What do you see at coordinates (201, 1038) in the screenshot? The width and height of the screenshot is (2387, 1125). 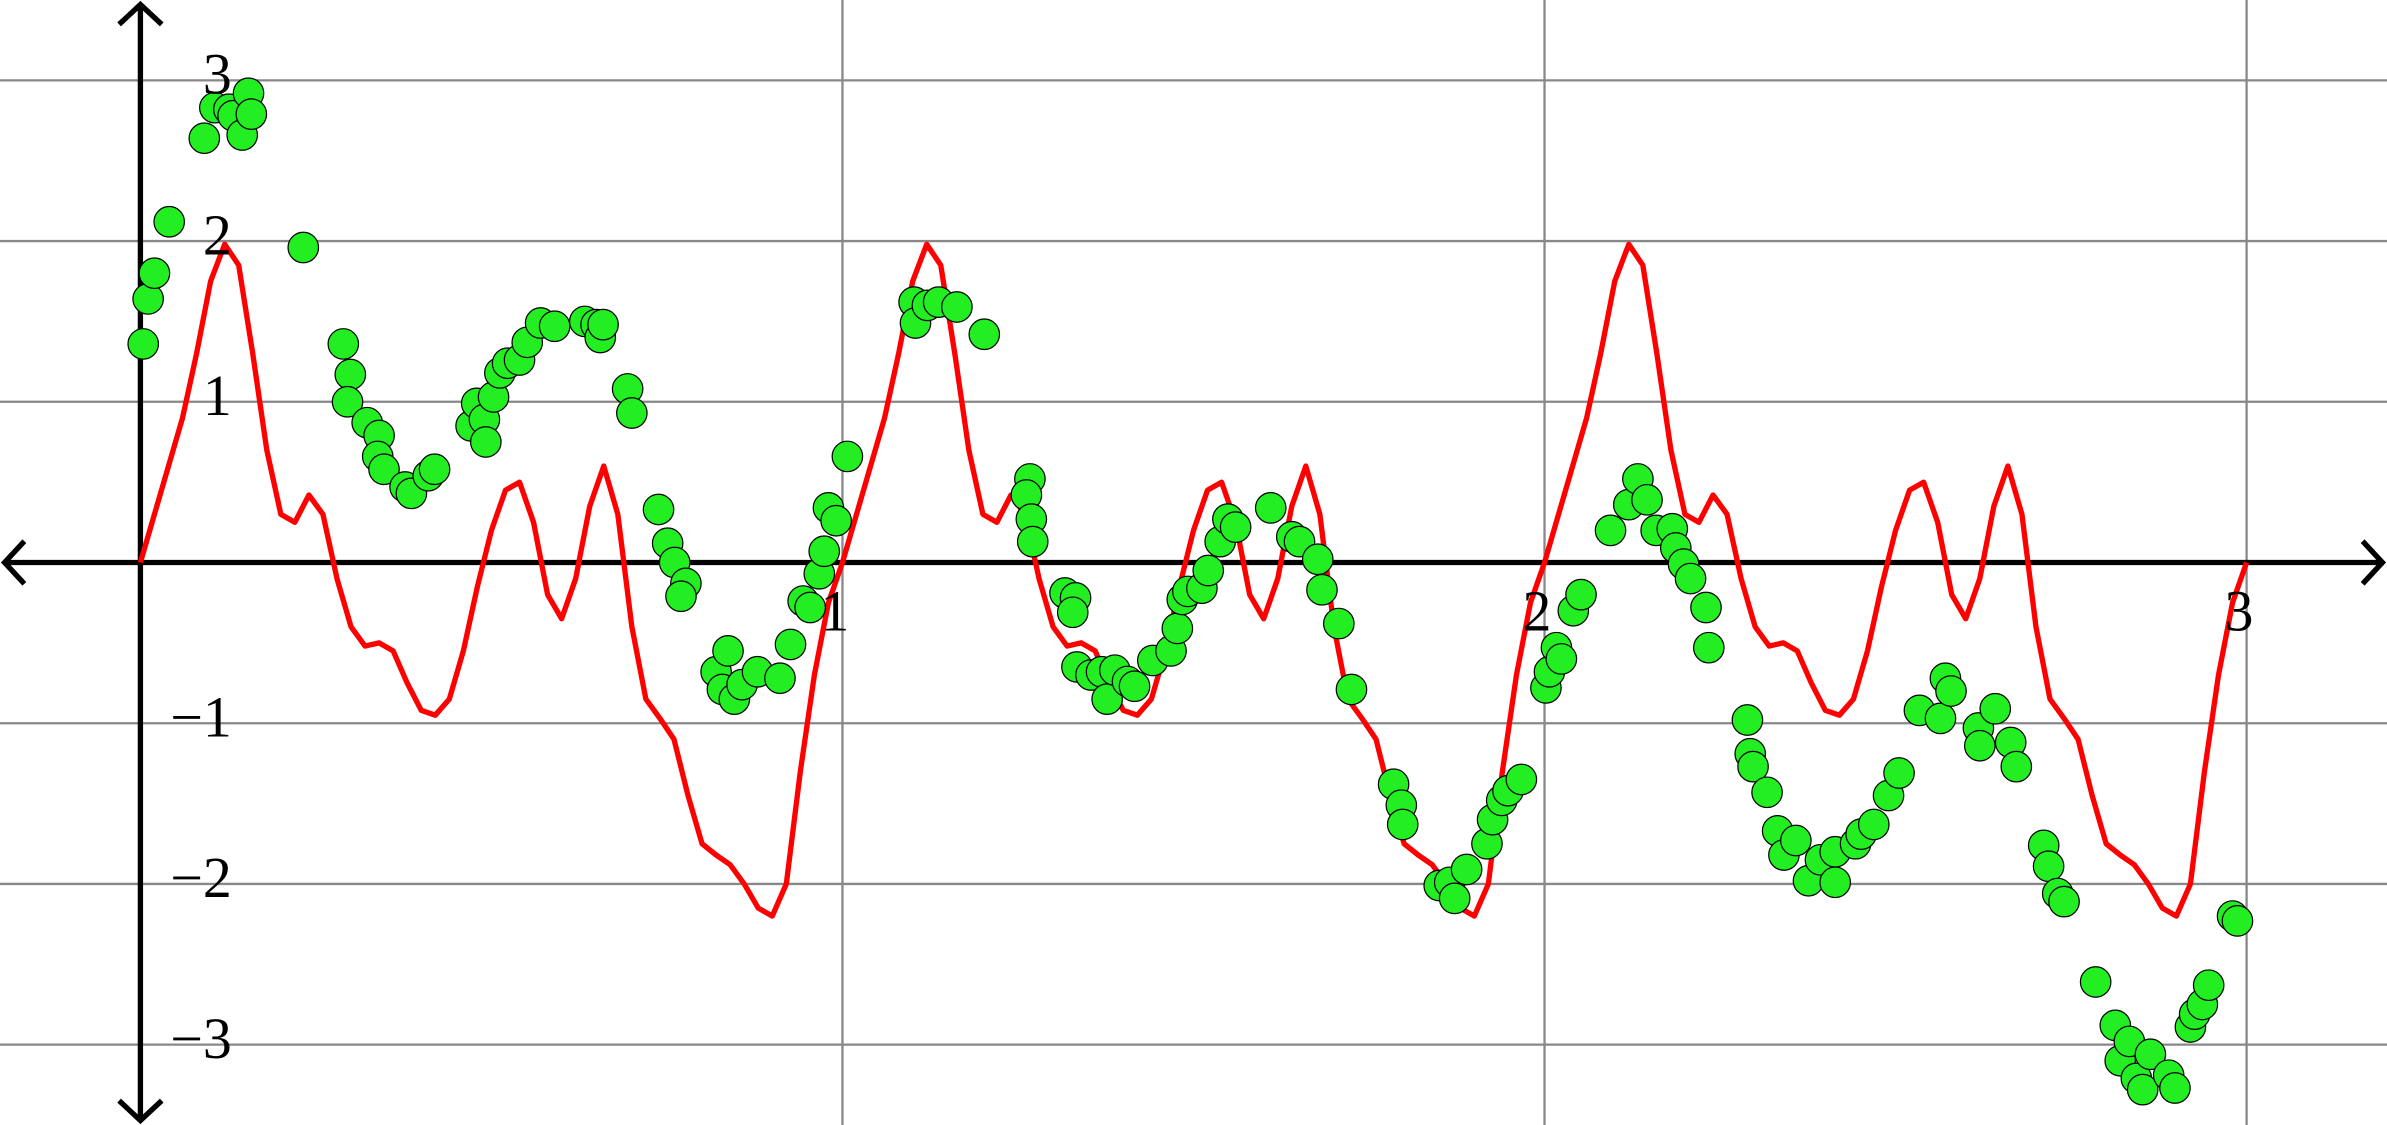 I see `y-tick-label: −3` at bounding box center [201, 1038].